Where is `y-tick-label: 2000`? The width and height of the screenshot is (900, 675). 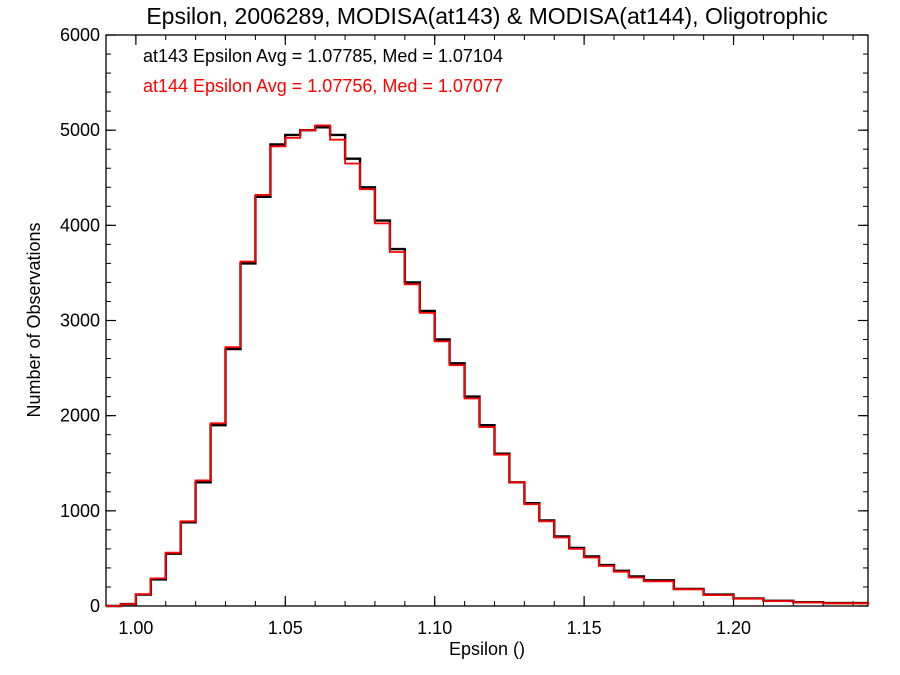
y-tick-label: 2000 is located at coordinates (80, 416).